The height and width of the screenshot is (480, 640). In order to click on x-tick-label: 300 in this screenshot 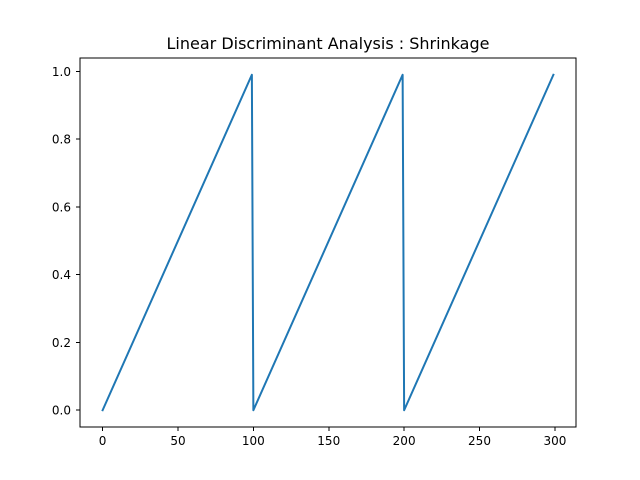, I will do `click(554, 441)`.